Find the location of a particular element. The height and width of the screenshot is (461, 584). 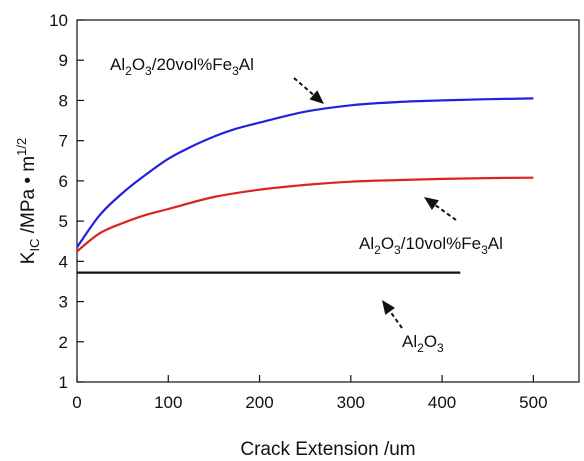

y-tick-label: 9 is located at coordinates (63, 60).